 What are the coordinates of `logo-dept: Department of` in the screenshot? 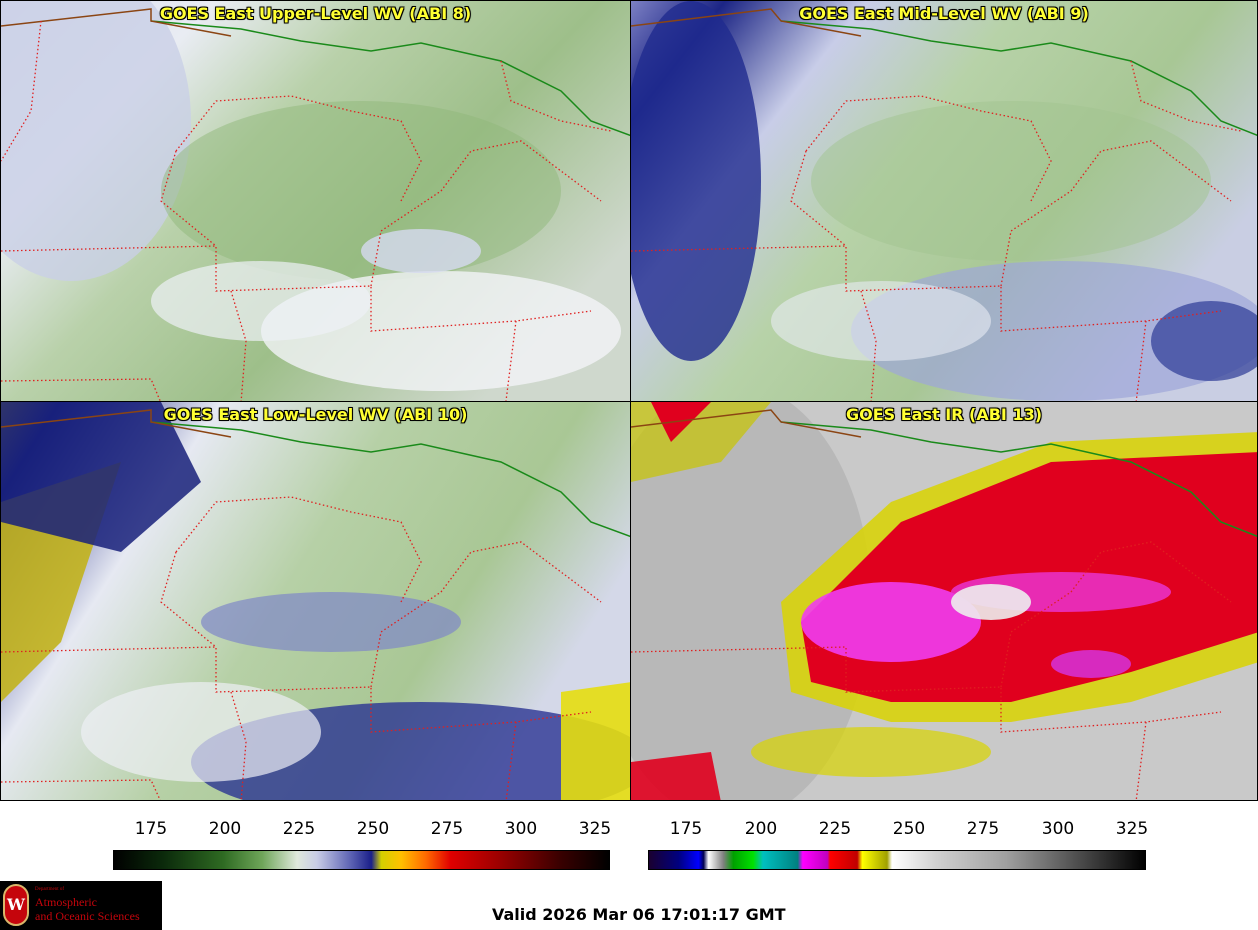 It's located at (50, 889).